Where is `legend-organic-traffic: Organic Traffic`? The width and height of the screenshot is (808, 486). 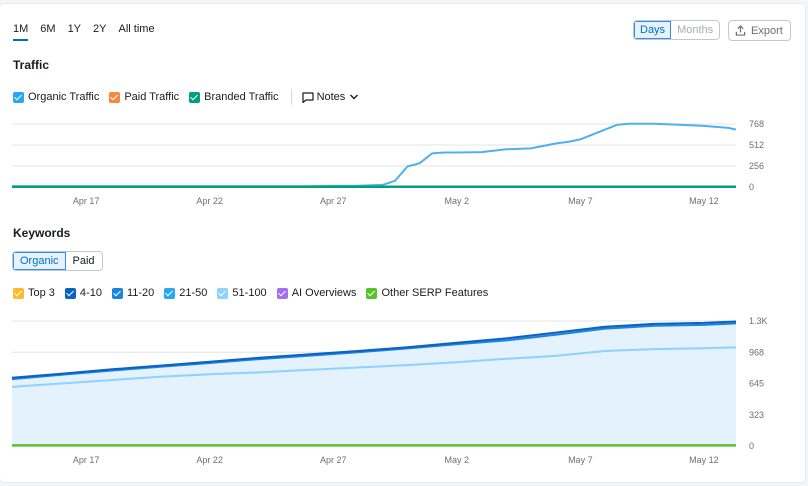
legend-organic-traffic: Organic Traffic is located at coordinates (56, 97).